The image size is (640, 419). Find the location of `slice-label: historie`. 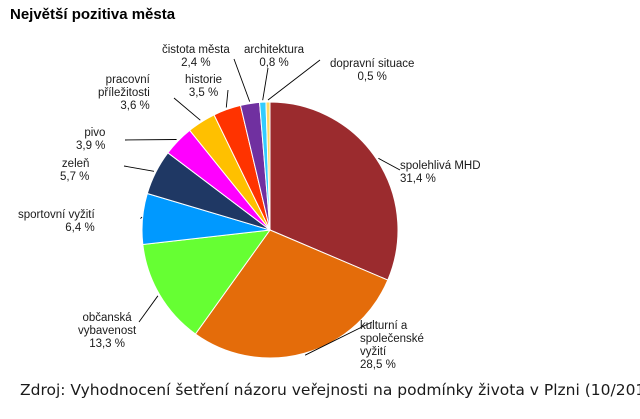

slice-label: historie is located at coordinates (204, 80).